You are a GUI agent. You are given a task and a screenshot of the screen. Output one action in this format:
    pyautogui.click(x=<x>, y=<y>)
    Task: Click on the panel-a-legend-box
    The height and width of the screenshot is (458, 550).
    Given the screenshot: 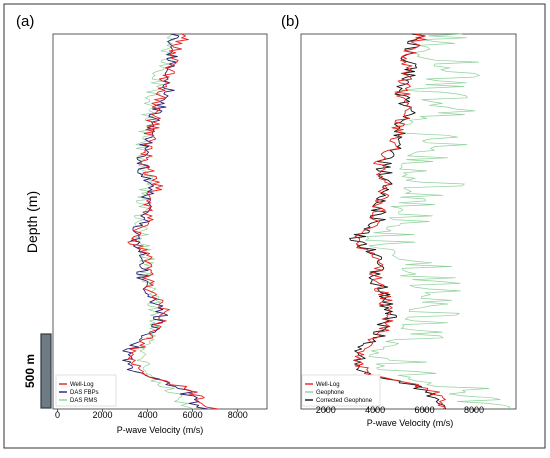 What is the action you would take?
    pyautogui.click(x=86, y=390)
    